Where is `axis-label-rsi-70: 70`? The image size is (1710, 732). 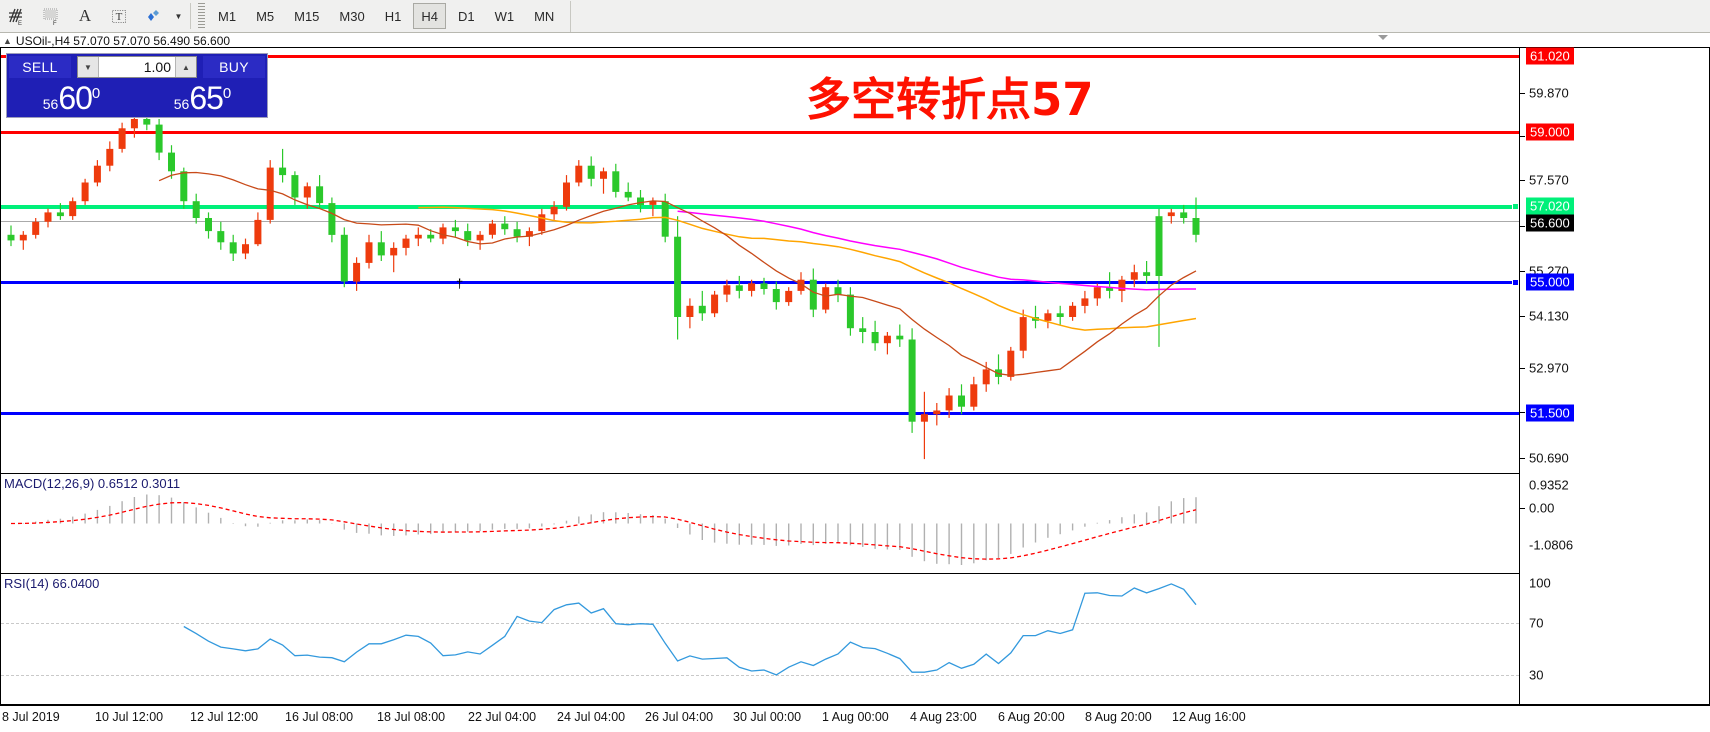 axis-label-rsi-70: 70 is located at coordinates (1536, 623).